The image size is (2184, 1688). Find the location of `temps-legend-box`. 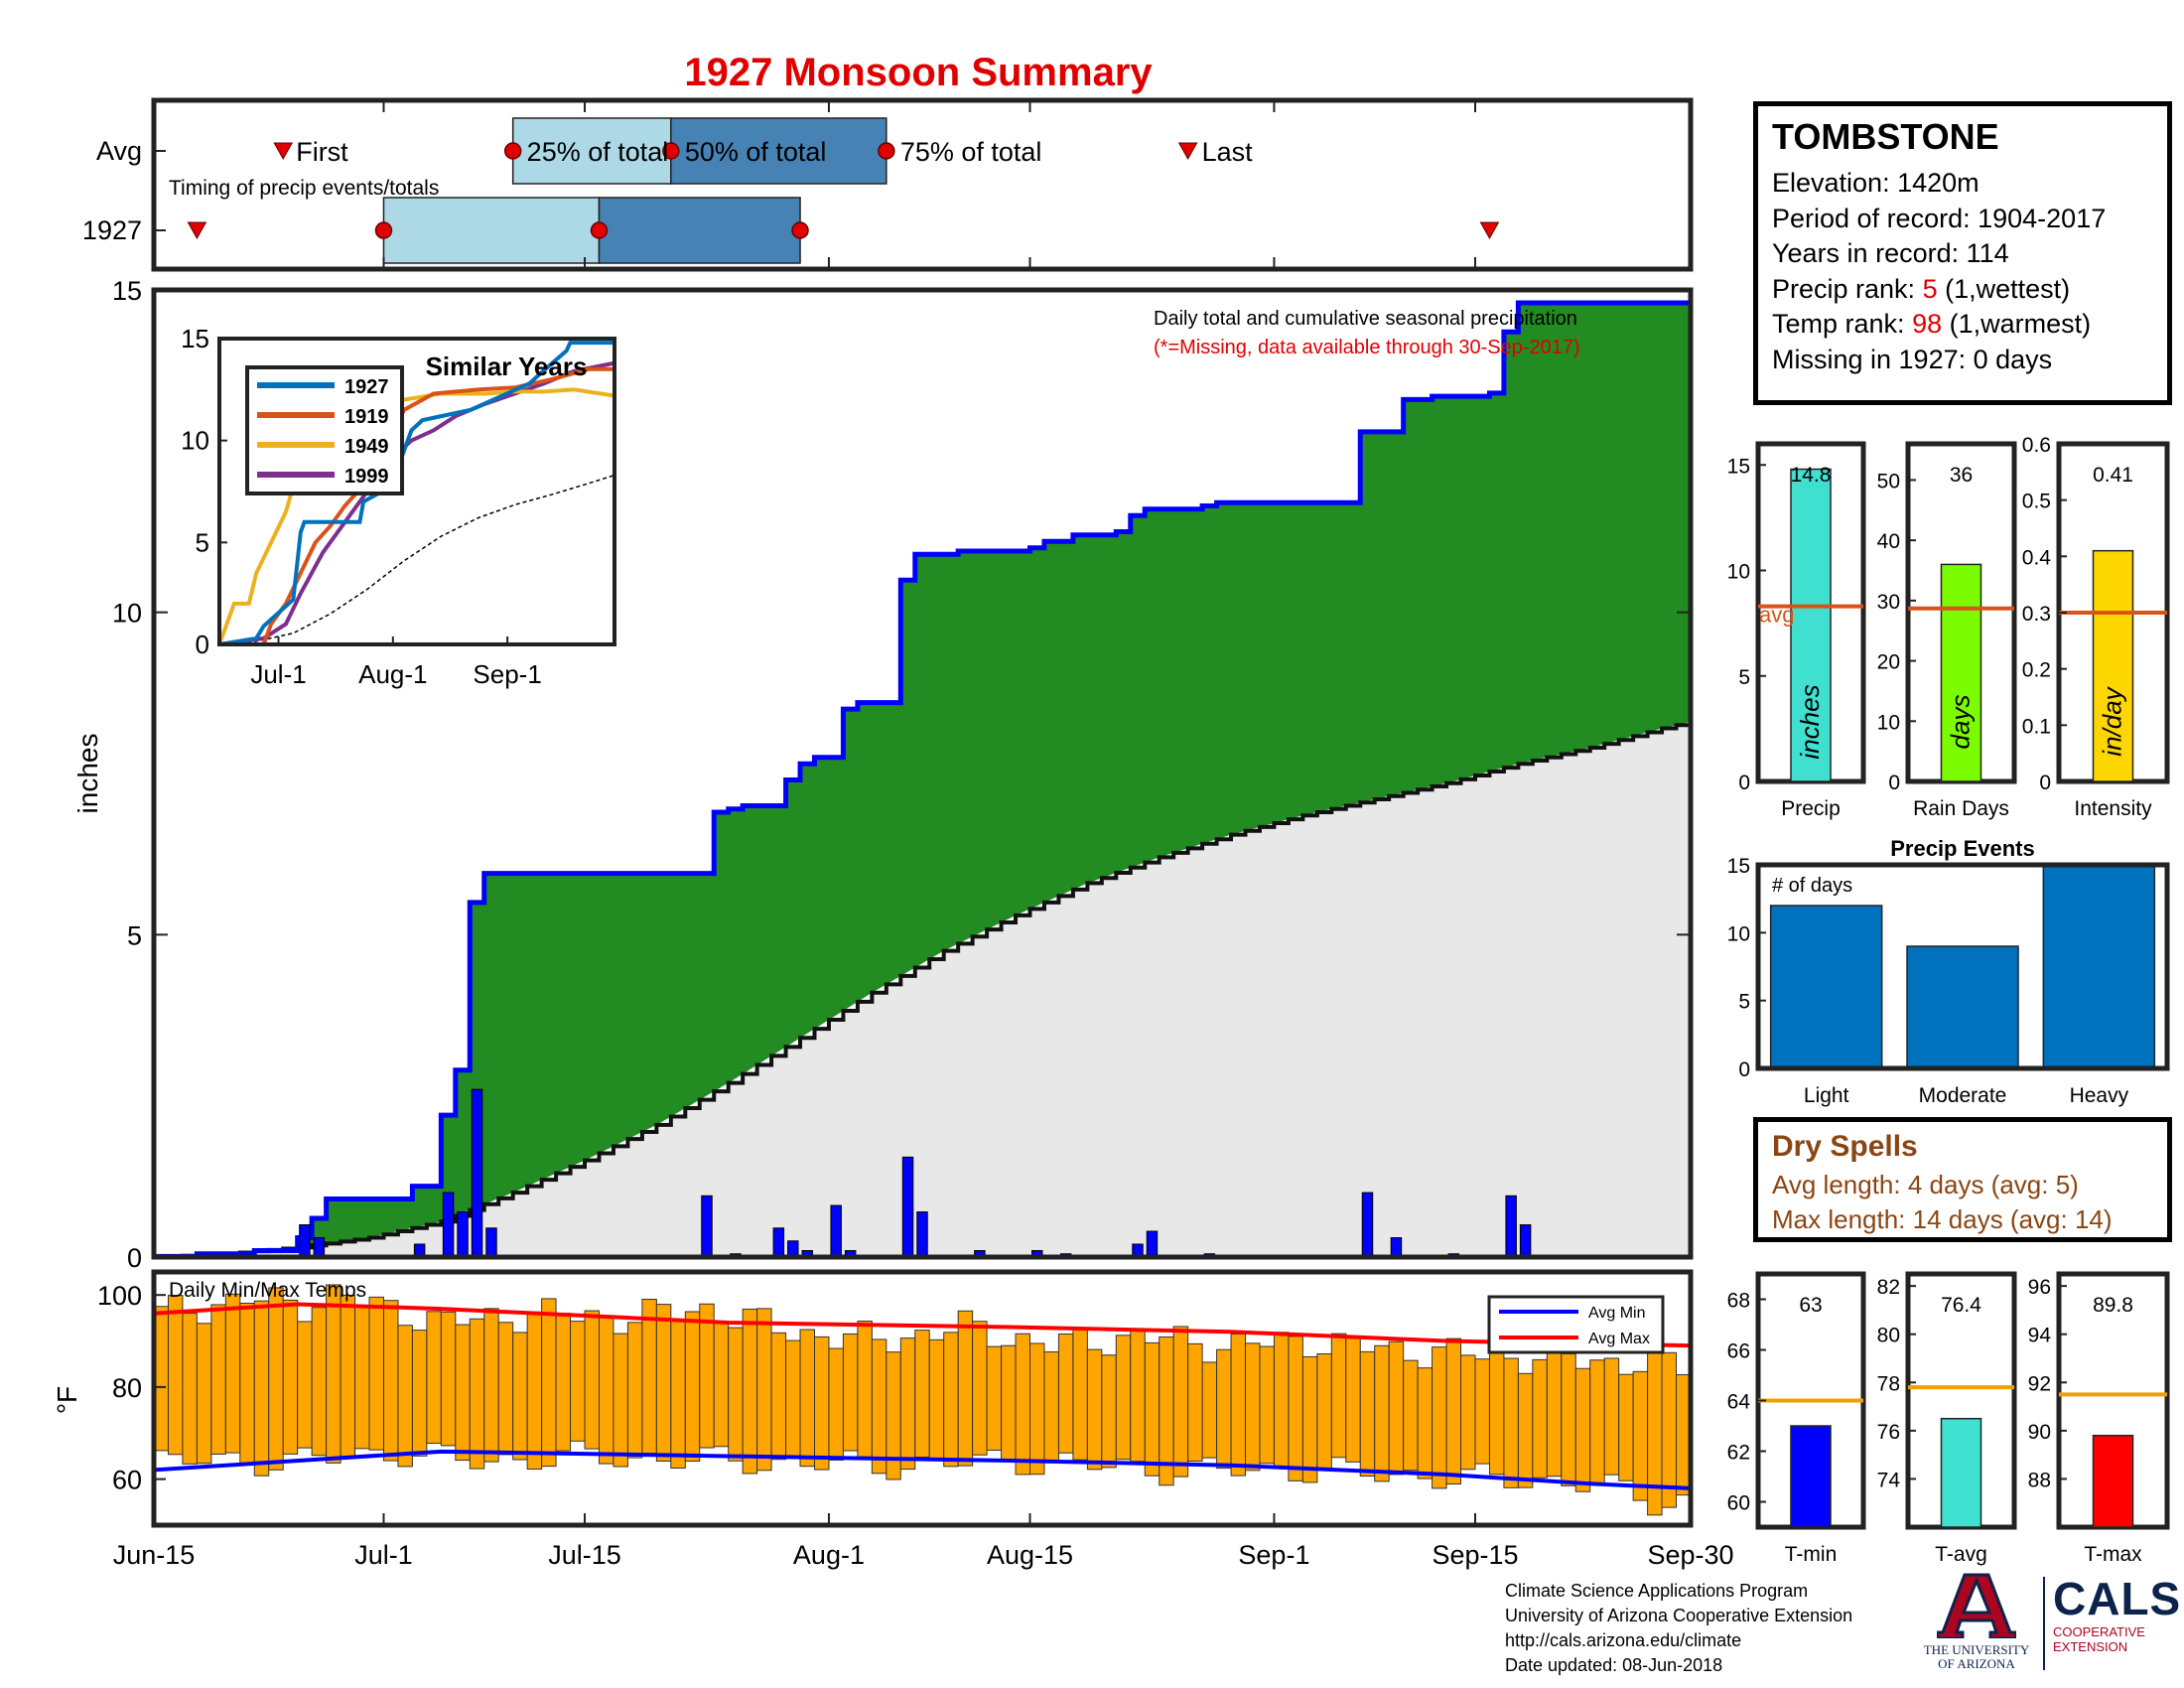

temps-legend-box is located at coordinates (1576, 1324).